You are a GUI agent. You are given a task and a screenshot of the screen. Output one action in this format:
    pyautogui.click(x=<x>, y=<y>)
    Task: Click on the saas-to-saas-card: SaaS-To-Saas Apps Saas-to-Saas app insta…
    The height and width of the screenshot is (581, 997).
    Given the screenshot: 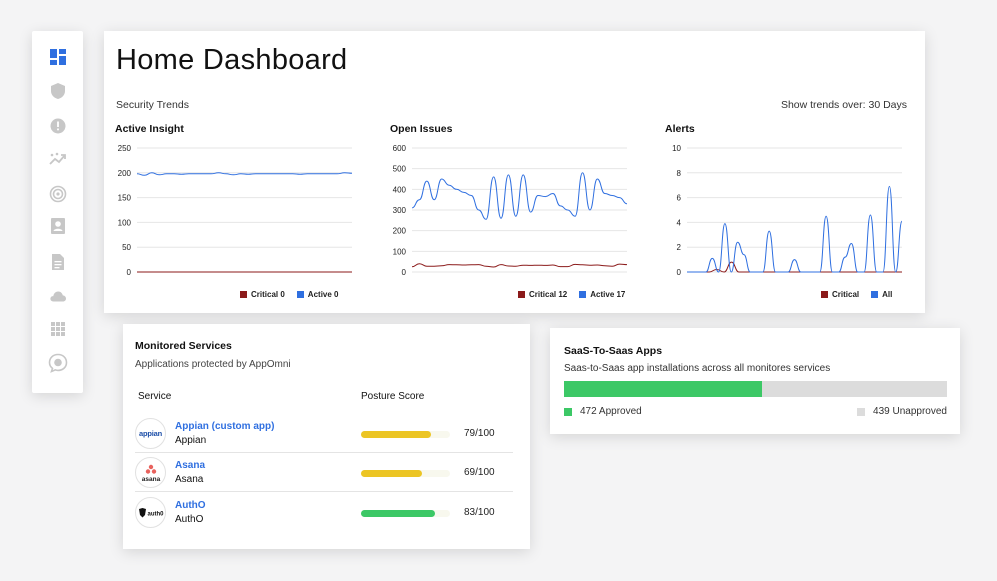 What is the action you would take?
    pyautogui.click(x=755, y=381)
    